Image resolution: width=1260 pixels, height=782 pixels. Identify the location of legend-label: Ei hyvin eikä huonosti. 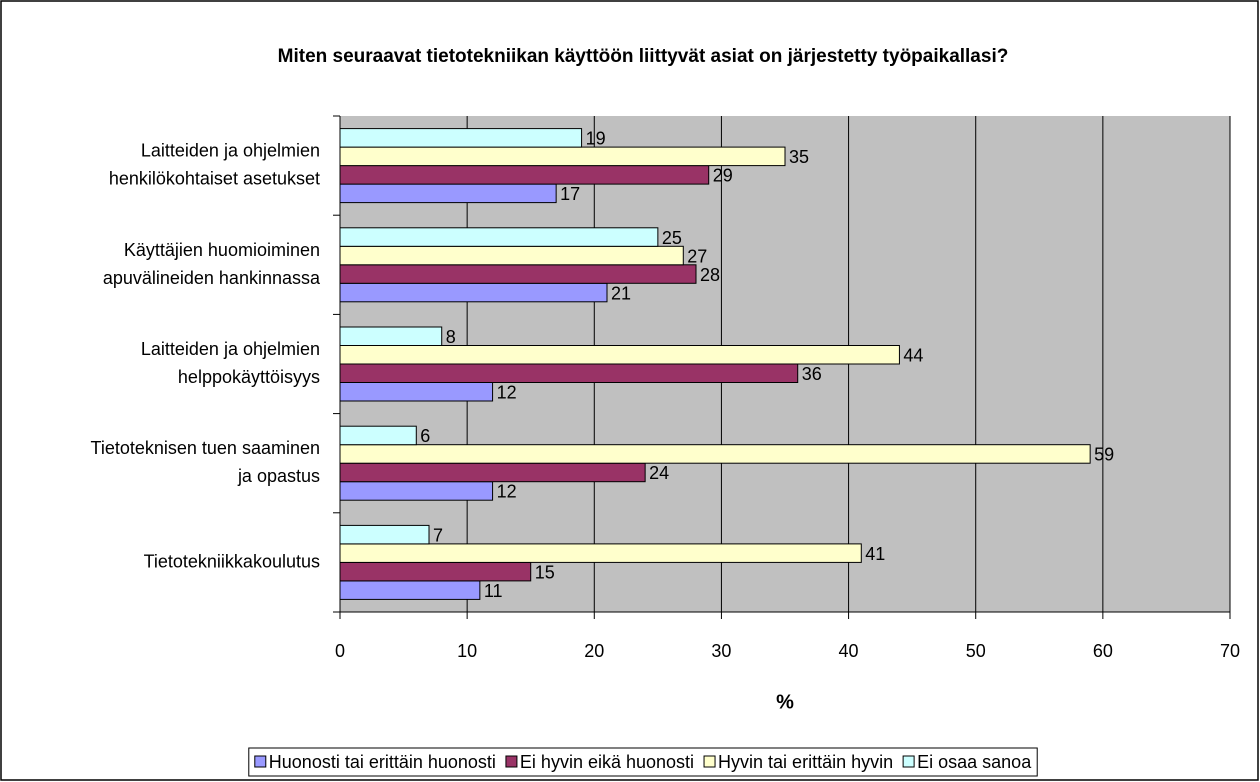
(607, 762).